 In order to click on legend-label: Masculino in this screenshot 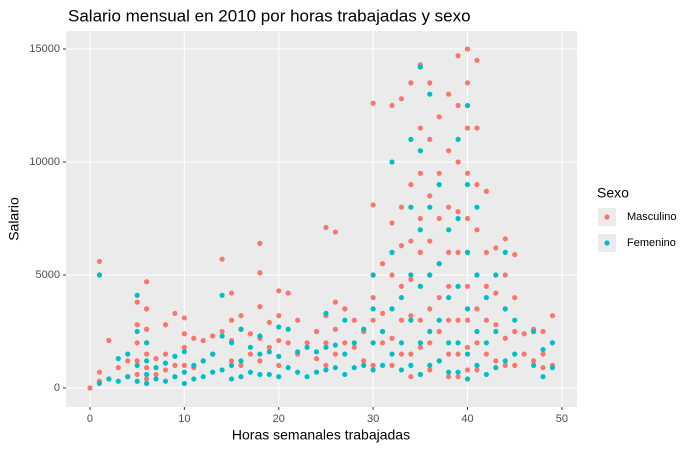, I will do `click(652, 217)`.